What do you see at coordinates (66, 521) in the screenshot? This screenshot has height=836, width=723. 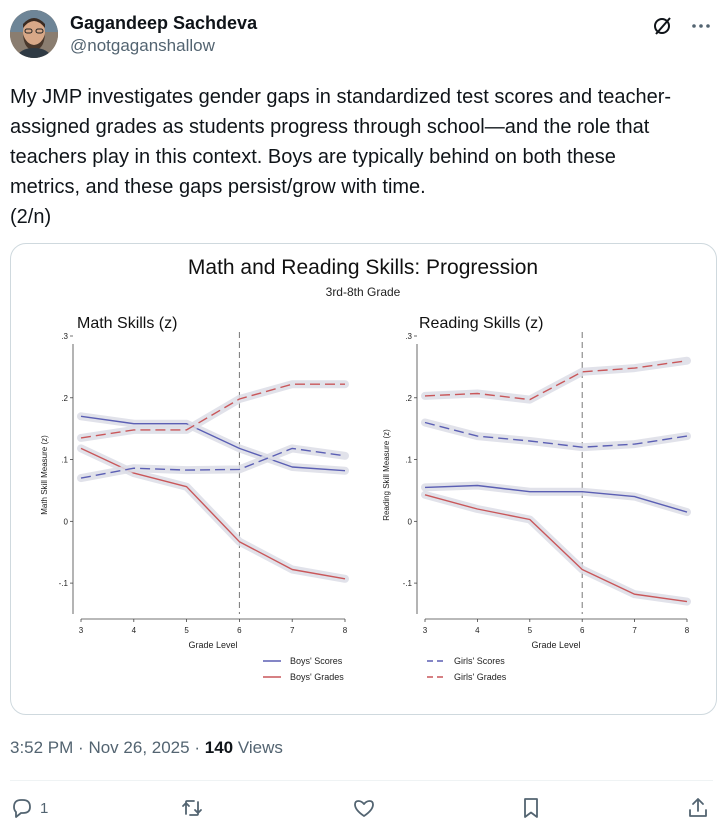 I see `y-tick-label-math: 0` at bounding box center [66, 521].